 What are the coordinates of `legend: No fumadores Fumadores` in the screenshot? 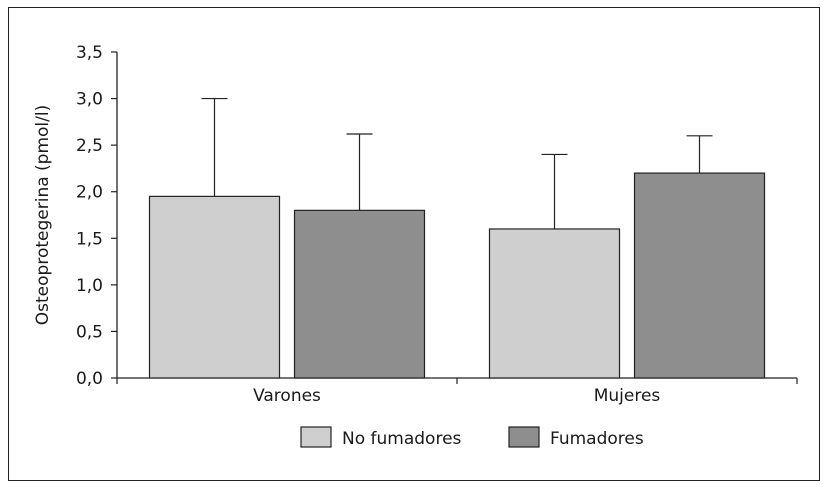 It's located at (472, 437).